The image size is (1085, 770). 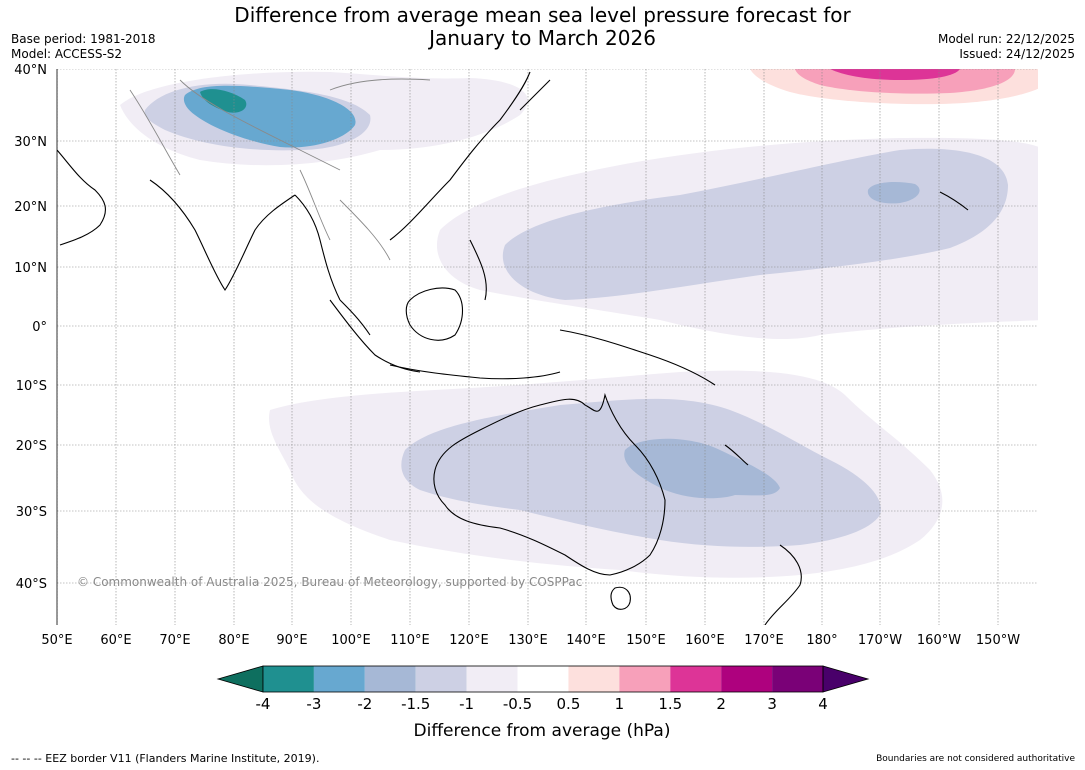 I want to click on model-name: Model: ACCESS-S2, so click(x=67, y=54).